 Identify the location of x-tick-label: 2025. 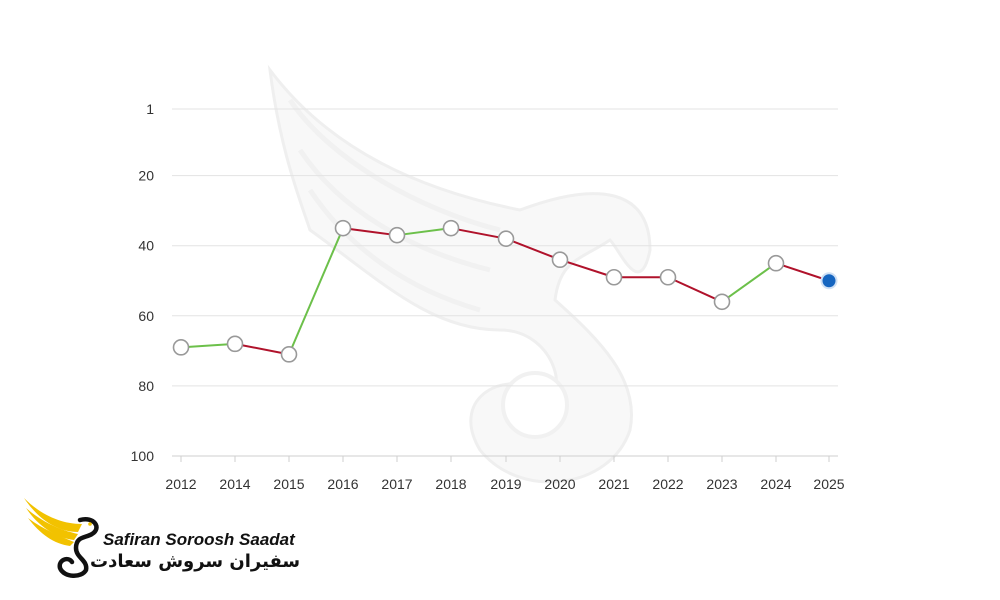
(828, 484).